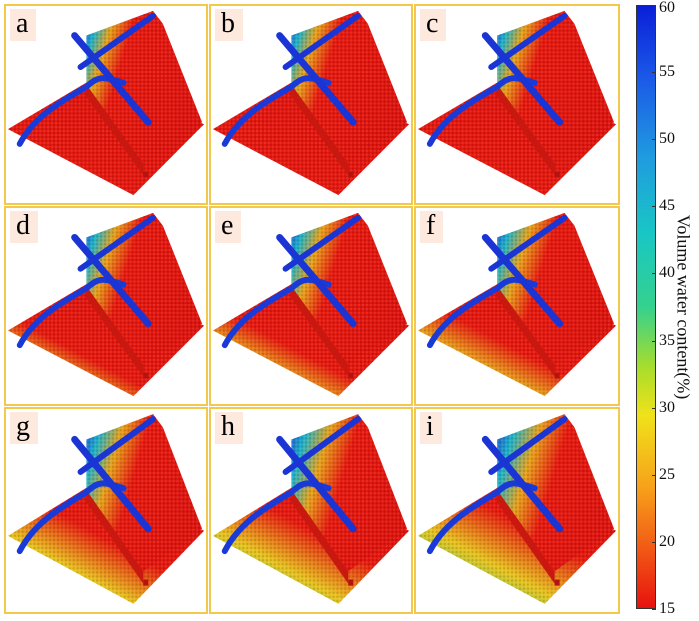  What do you see at coordinates (228, 227) in the screenshot?
I see `panel-label: e` at bounding box center [228, 227].